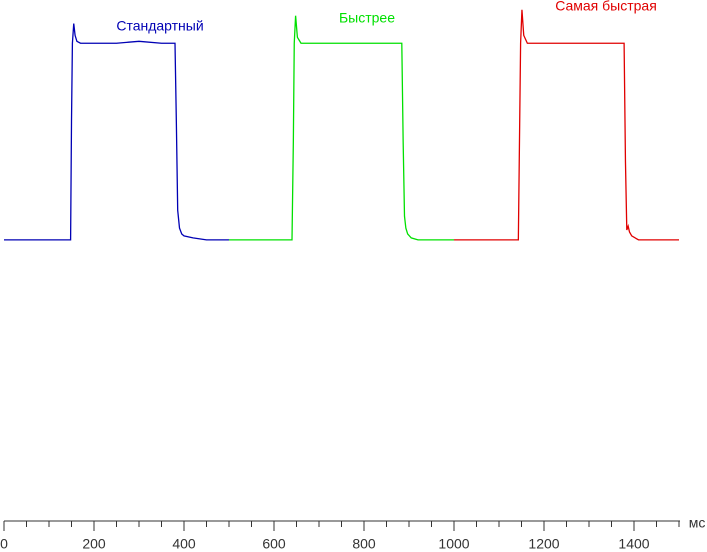 The width and height of the screenshot is (707, 552). I want to click on x-tick-label: 1000, so click(453, 544).